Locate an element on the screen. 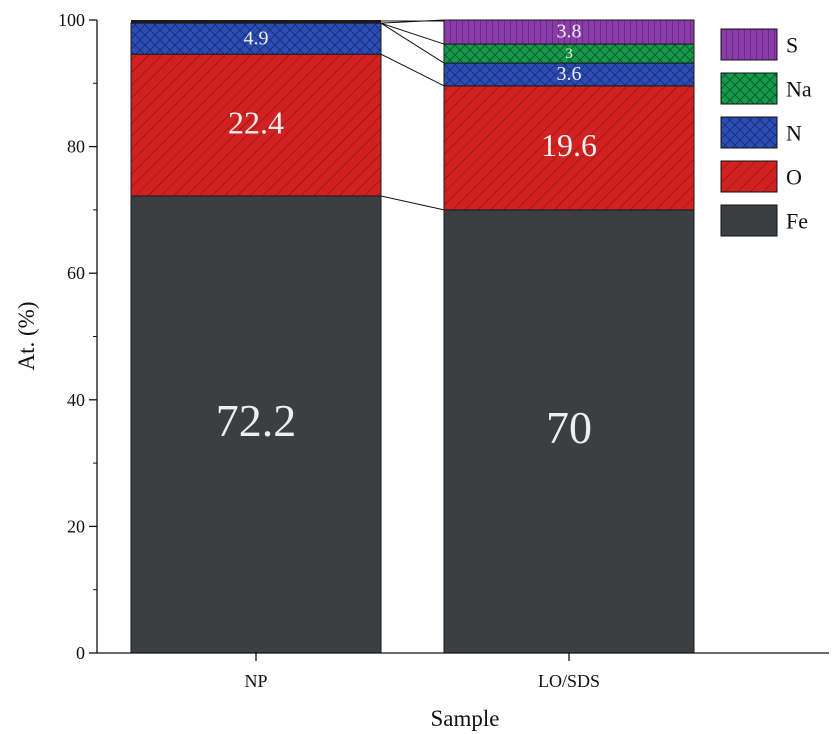 The width and height of the screenshot is (837, 734). bar-hatch-lo-sds-na is located at coordinates (569, 54).